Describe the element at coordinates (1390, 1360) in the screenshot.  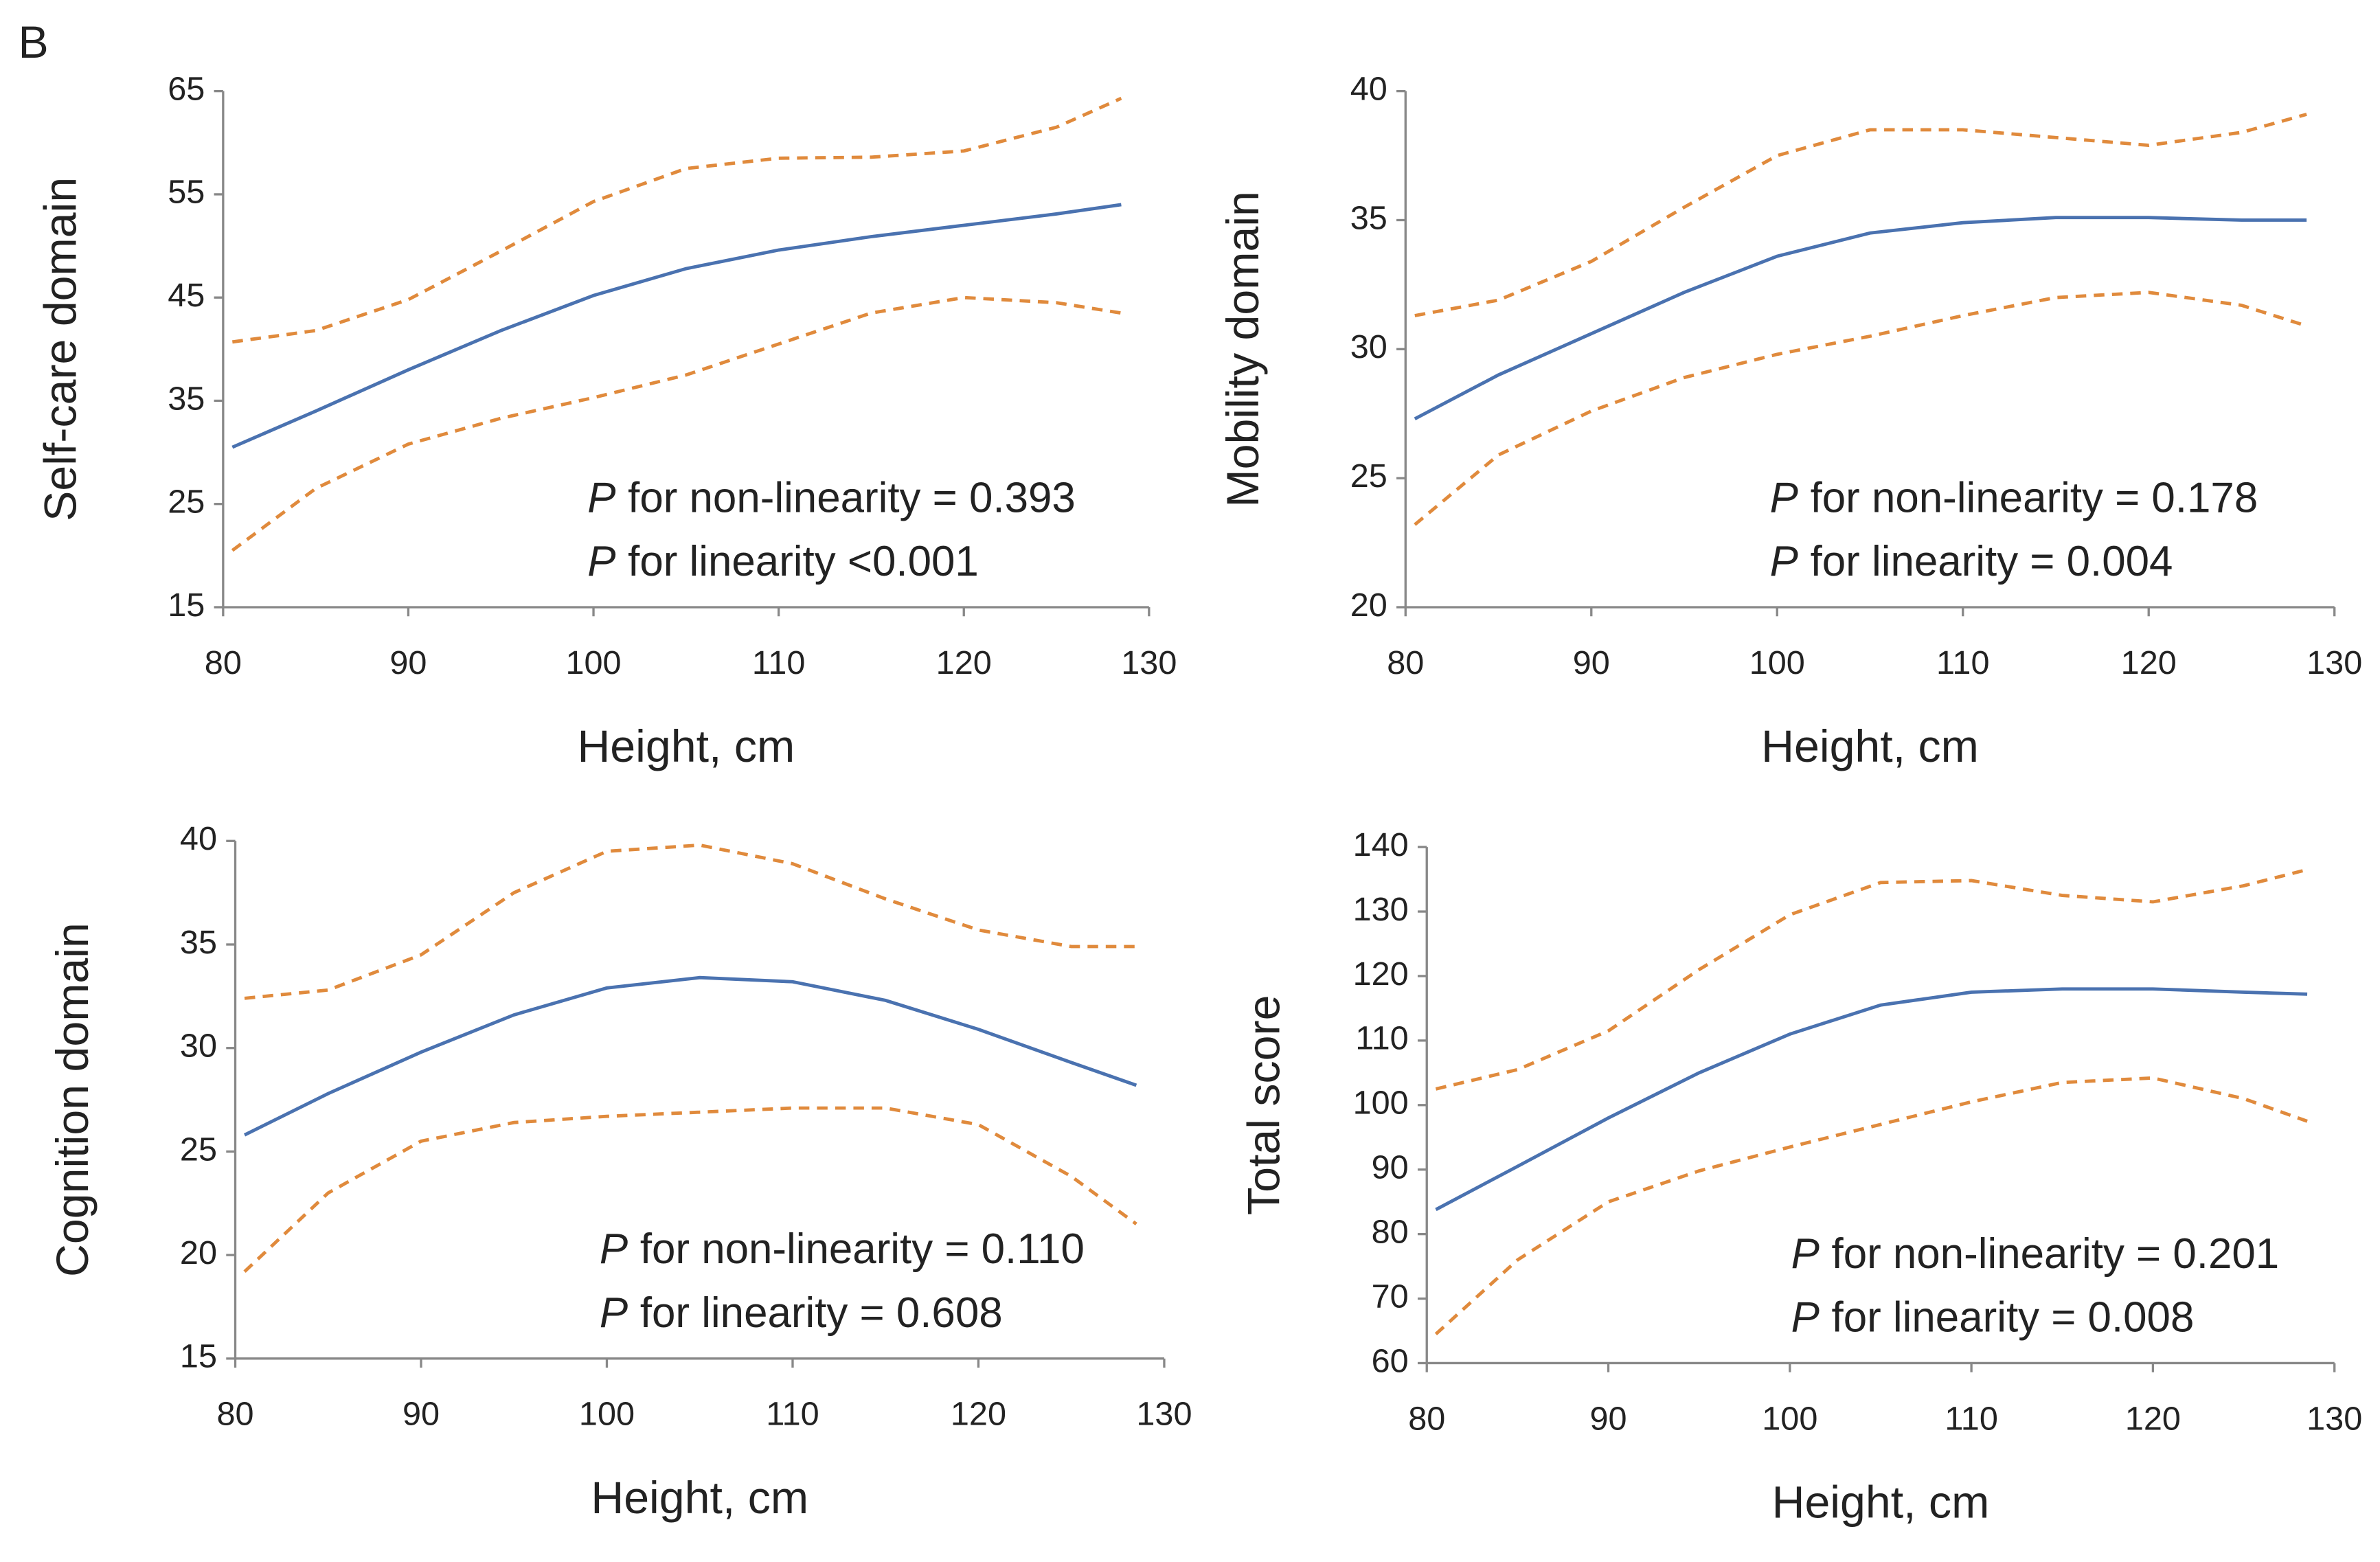
I see `y-tick-label: 60` at that location.